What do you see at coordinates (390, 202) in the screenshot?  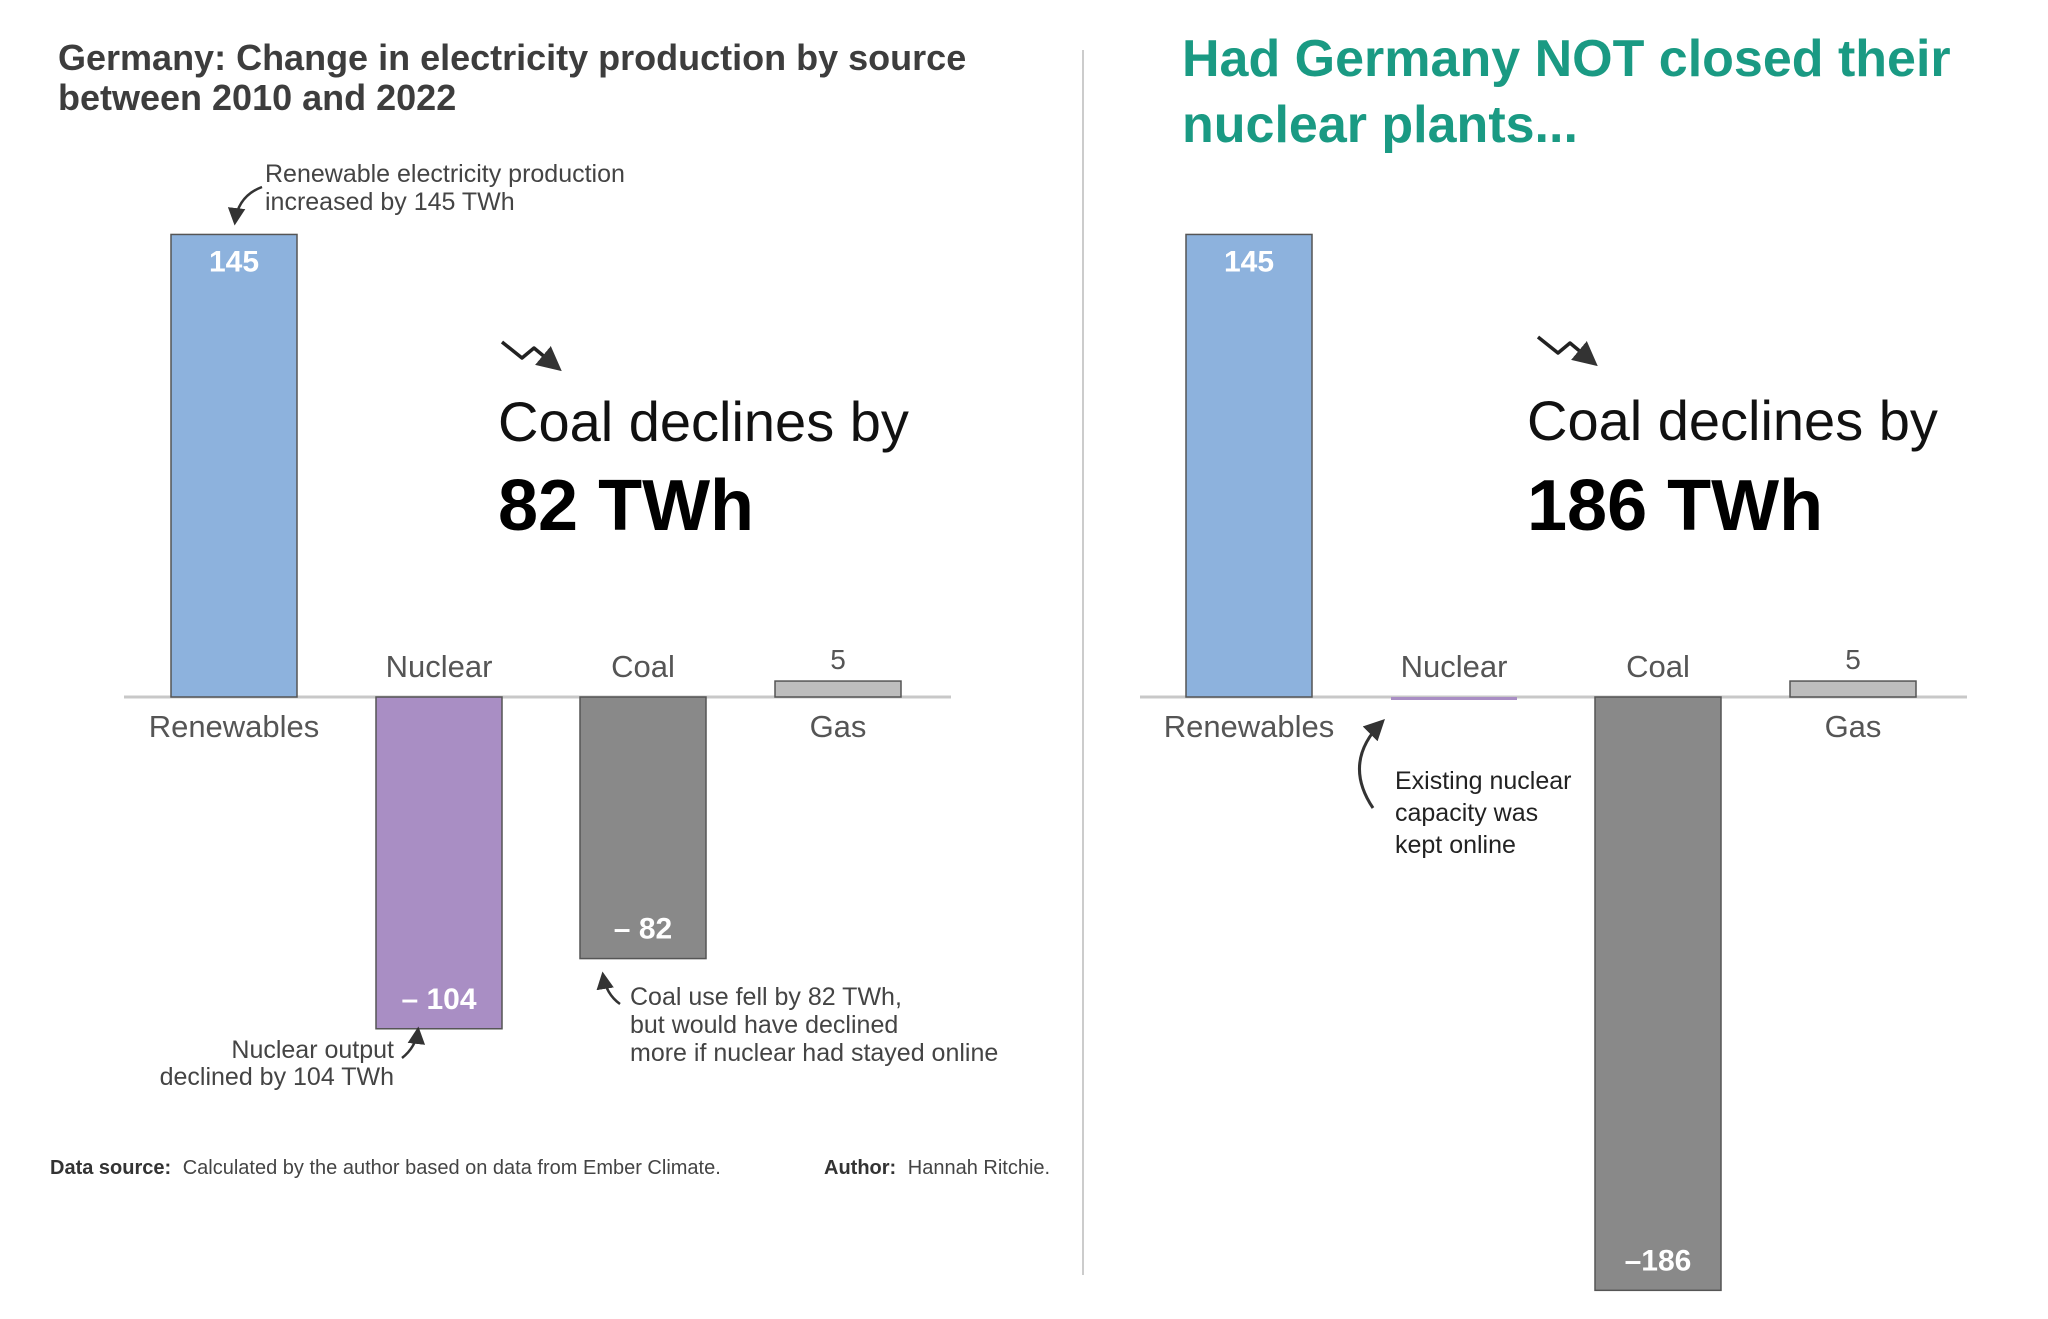 I see `renewables-annotation-line-2: increased by 145 TWh` at bounding box center [390, 202].